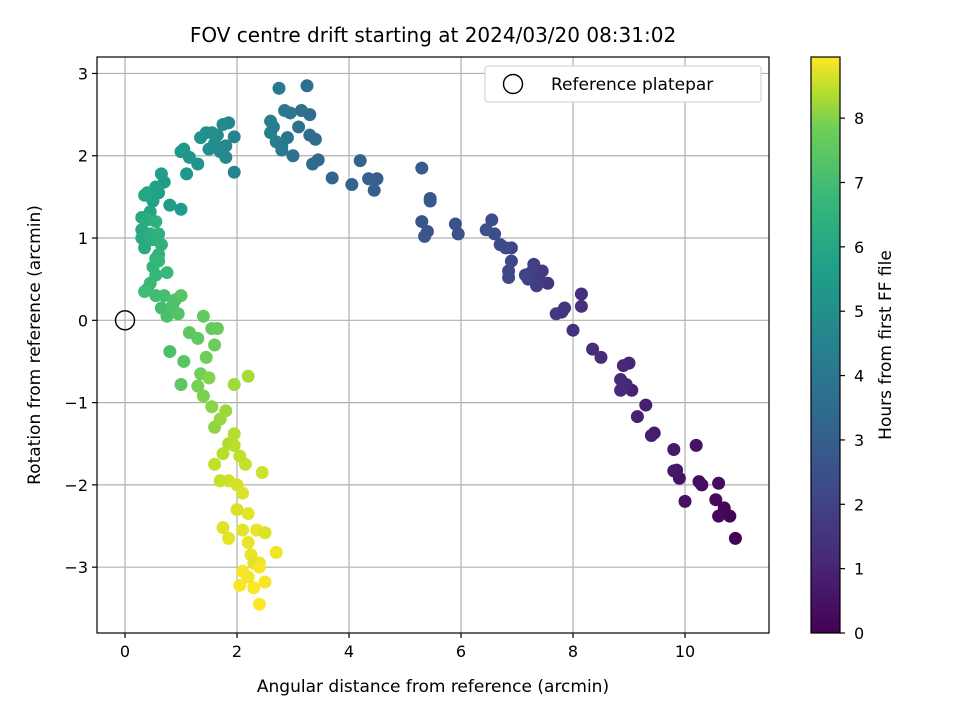 This screenshot has height=720, width=960. Describe the element at coordinates (125, 320) in the screenshot. I see `reference-platepar-marker` at that location.